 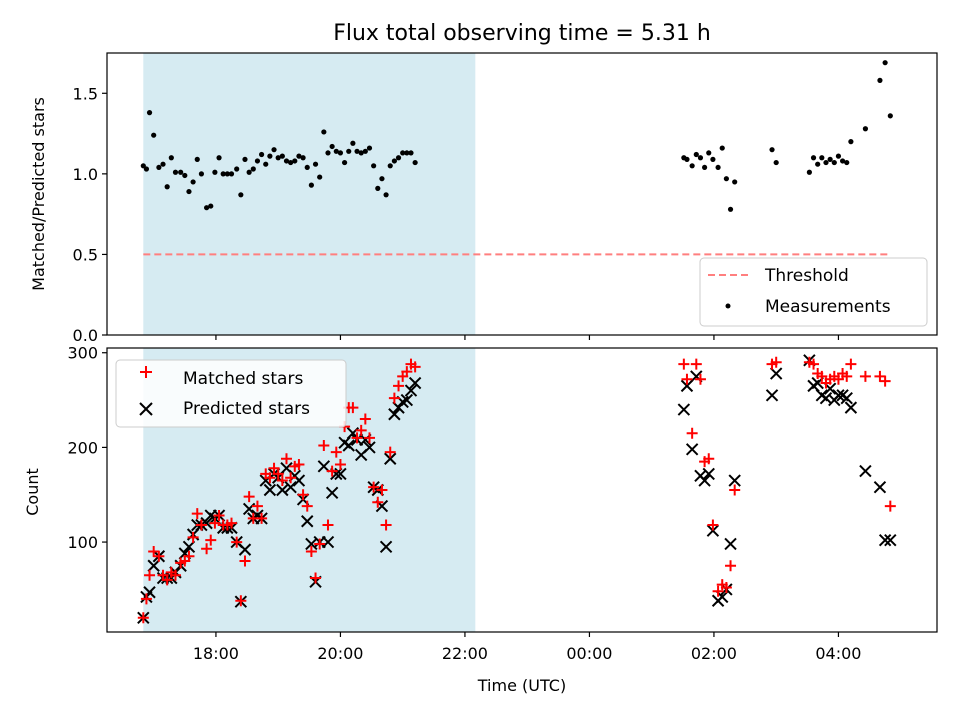 What do you see at coordinates (728, 306) in the screenshot?
I see `measurements-legend-swatch` at bounding box center [728, 306].